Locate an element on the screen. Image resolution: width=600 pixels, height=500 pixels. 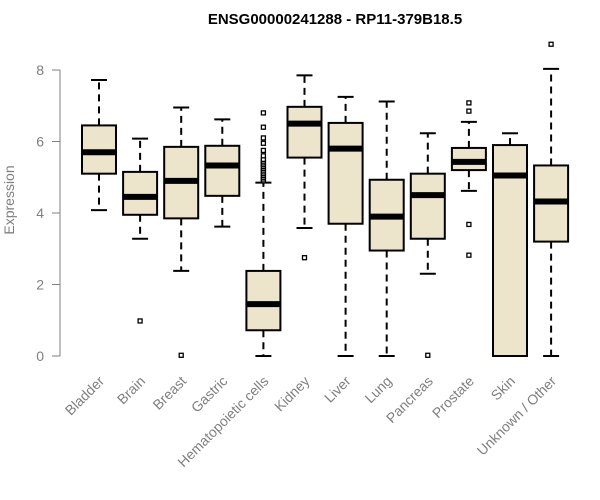
category-label: Skin is located at coordinates (503, 388).